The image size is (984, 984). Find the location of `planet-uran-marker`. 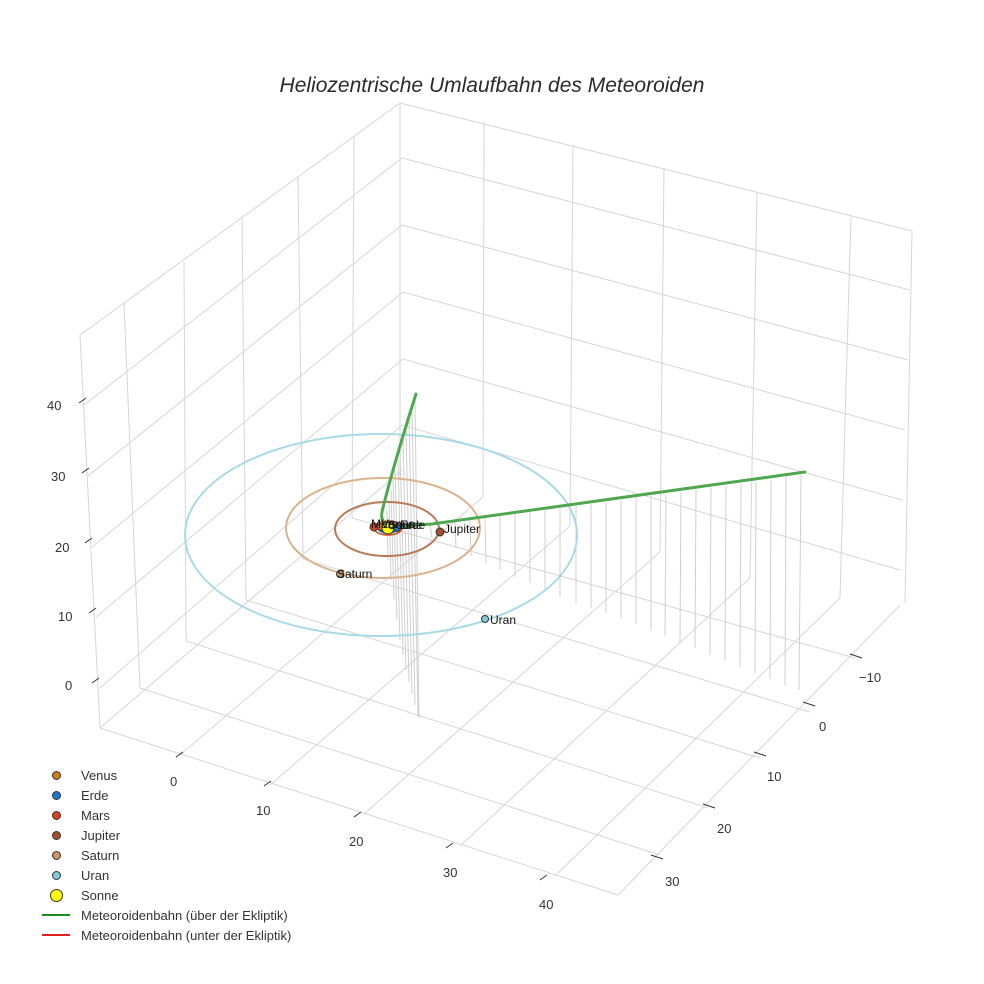

planet-uran-marker is located at coordinates (485, 619).